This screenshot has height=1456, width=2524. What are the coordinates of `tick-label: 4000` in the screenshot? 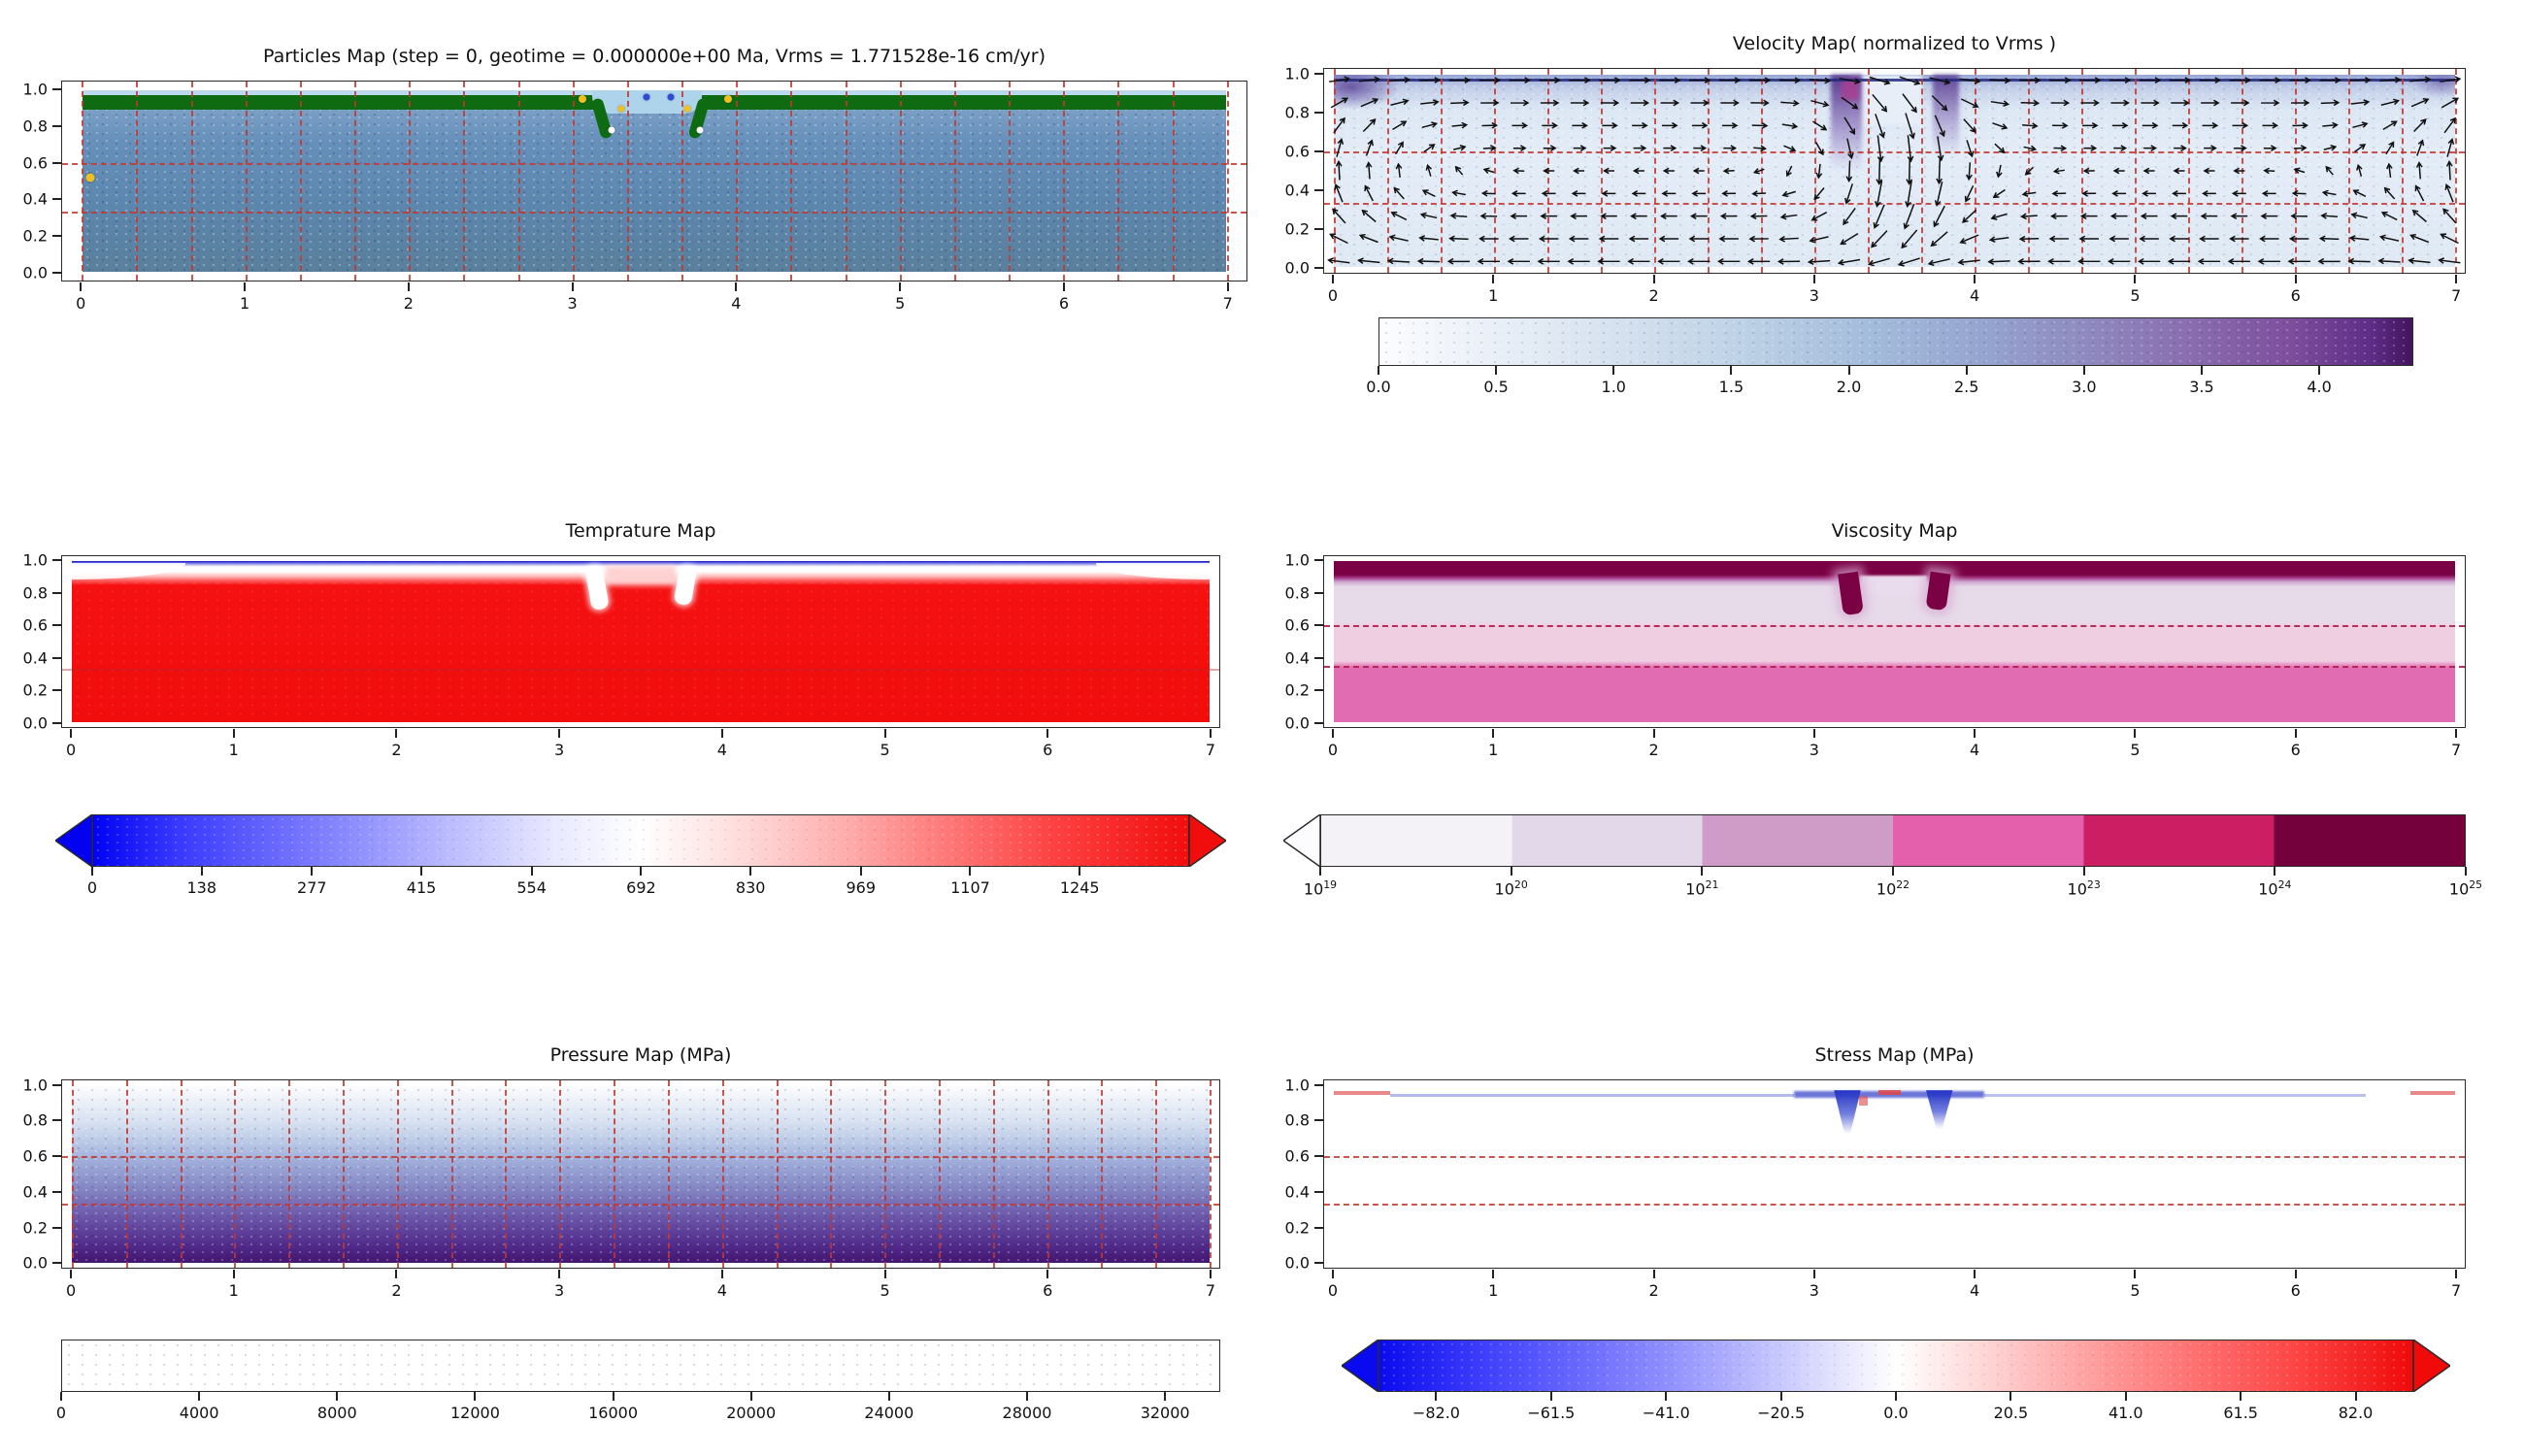 It's located at (199, 1413).